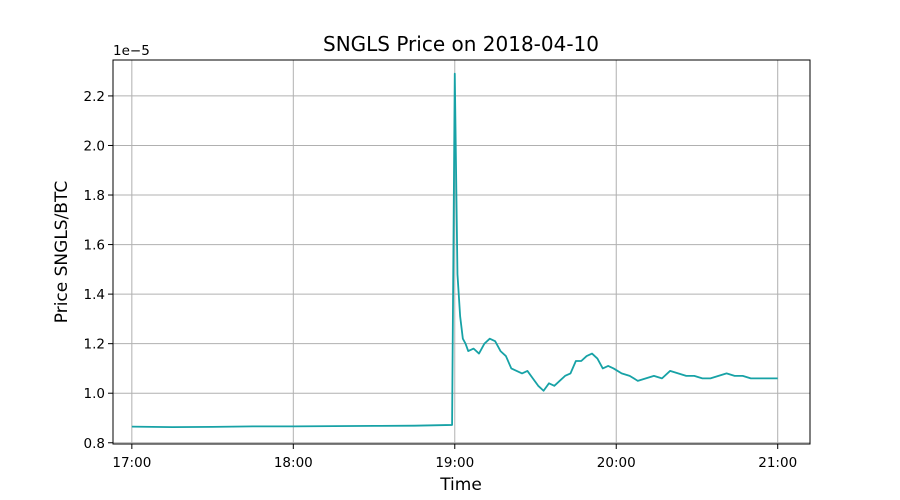 The height and width of the screenshot is (500, 900). What do you see at coordinates (62, 252) in the screenshot?
I see `y-axis-label: Price SNGLS/BTC` at bounding box center [62, 252].